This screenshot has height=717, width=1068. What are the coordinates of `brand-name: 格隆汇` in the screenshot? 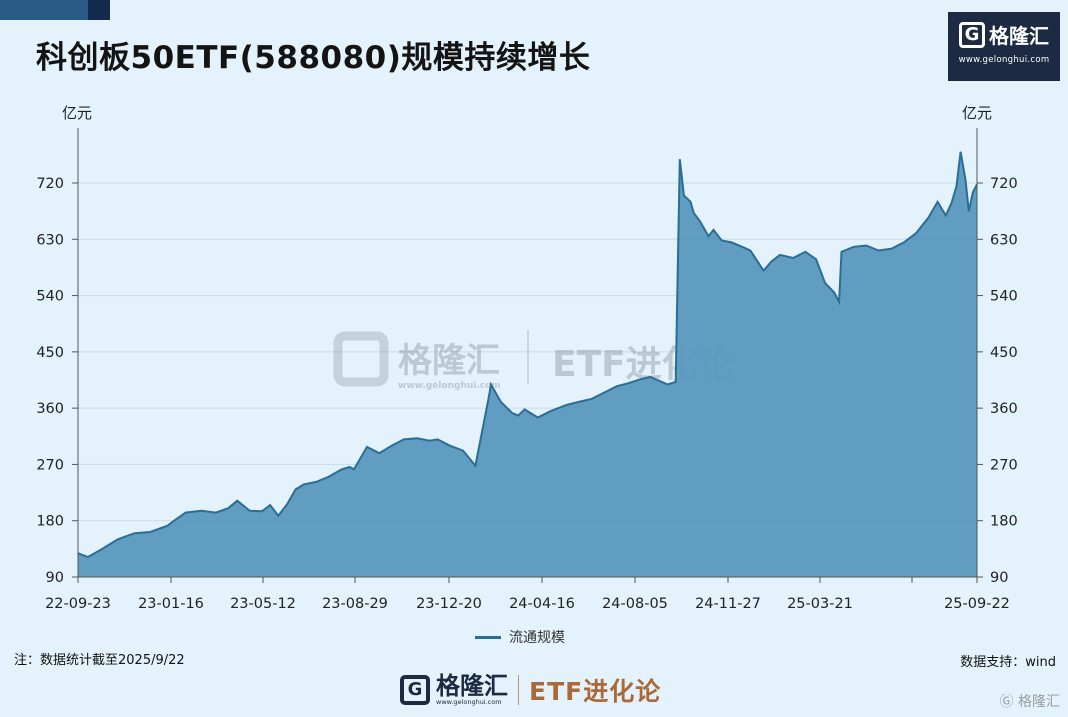 It's located at (1019, 36).